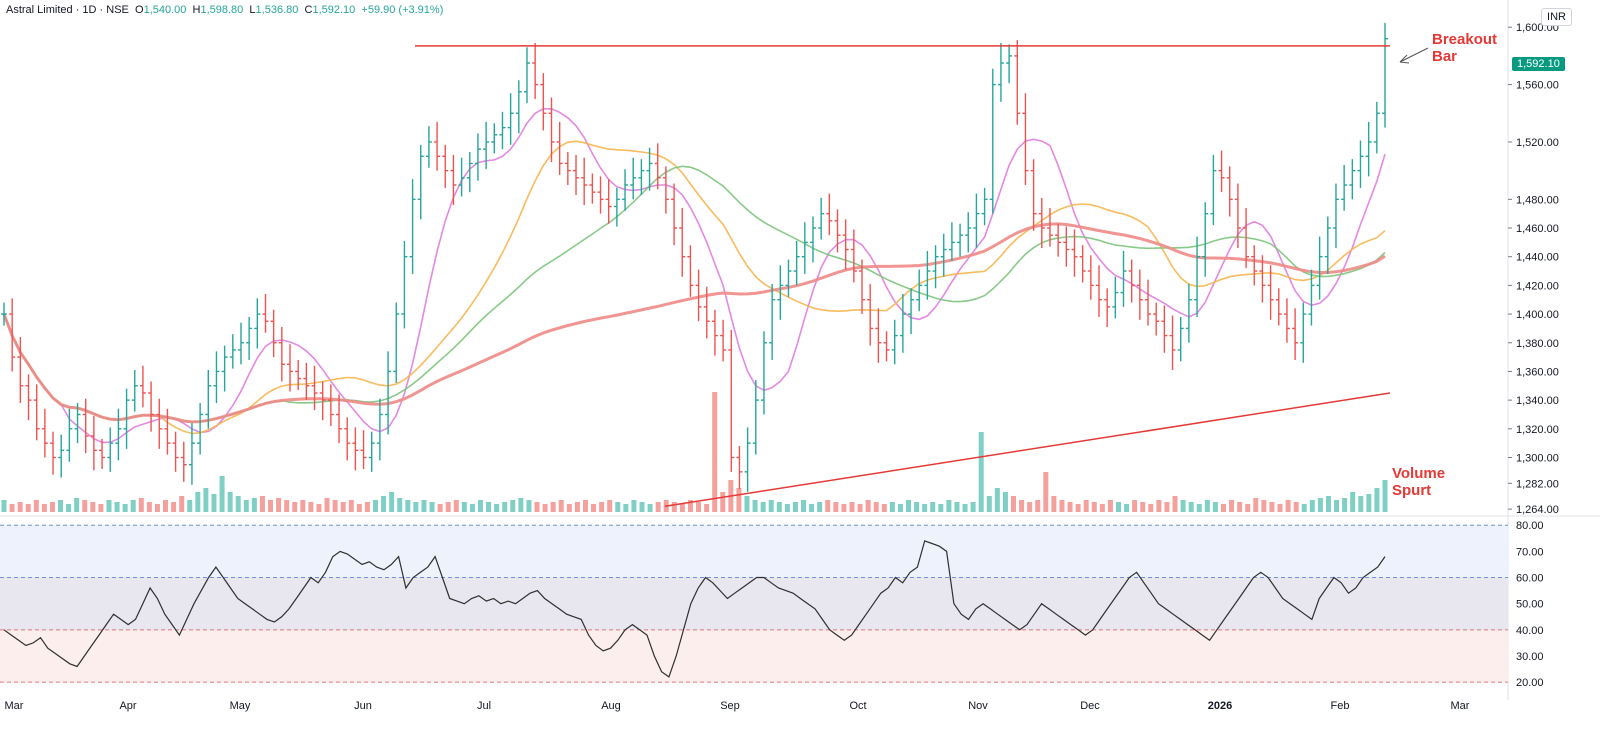 This screenshot has height=732, width=1600. I want to click on breakout-arrow, so click(1414, 55).